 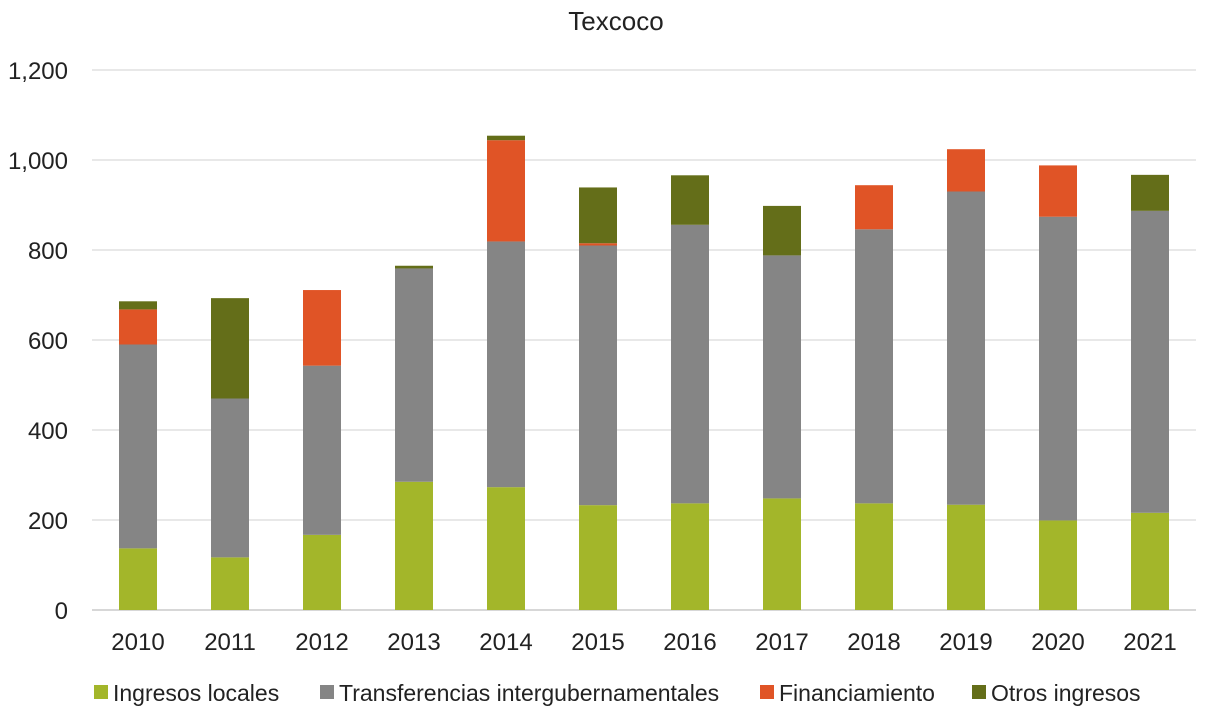 I want to click on y-tick-label: 600, so click(x=48, y=341).